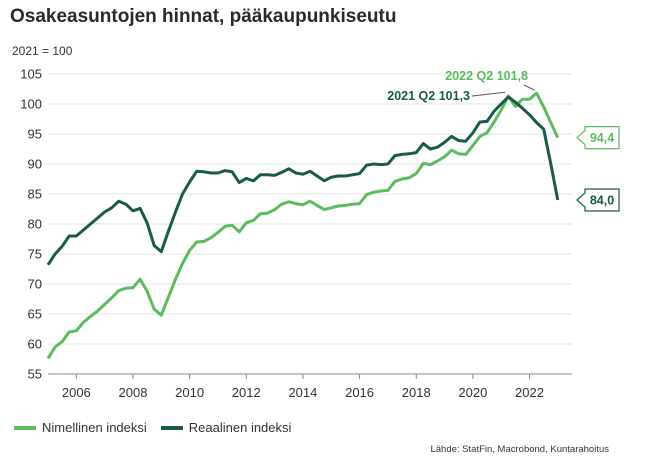 The image size is (645, 471). Describe the element at coordinates (35, 314) in the screenshot. I see `y-tick-65: 65` at that location.